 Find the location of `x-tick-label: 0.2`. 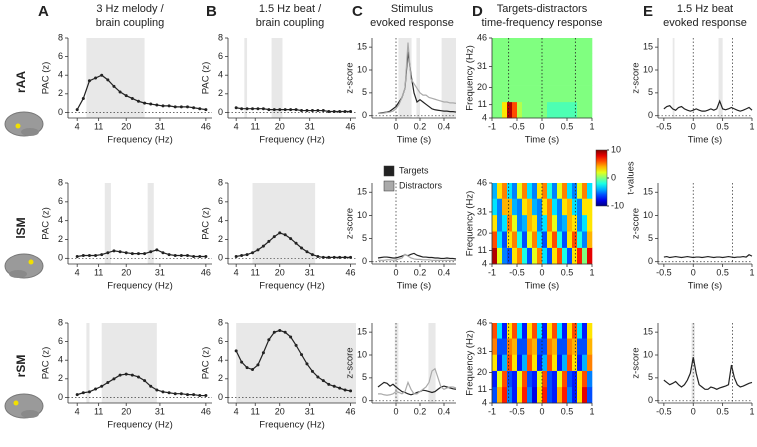

x-tick-label: 0.2 is located at coordinates (420, 411).